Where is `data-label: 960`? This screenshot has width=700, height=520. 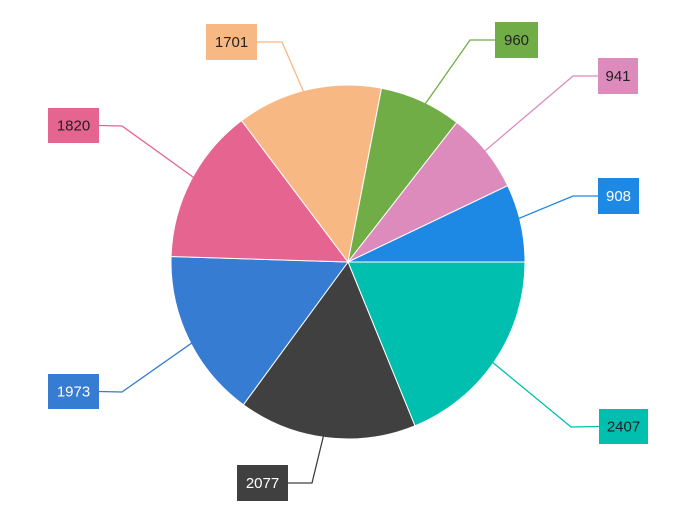 data-label: 960 is located at coordinates (516, 40).